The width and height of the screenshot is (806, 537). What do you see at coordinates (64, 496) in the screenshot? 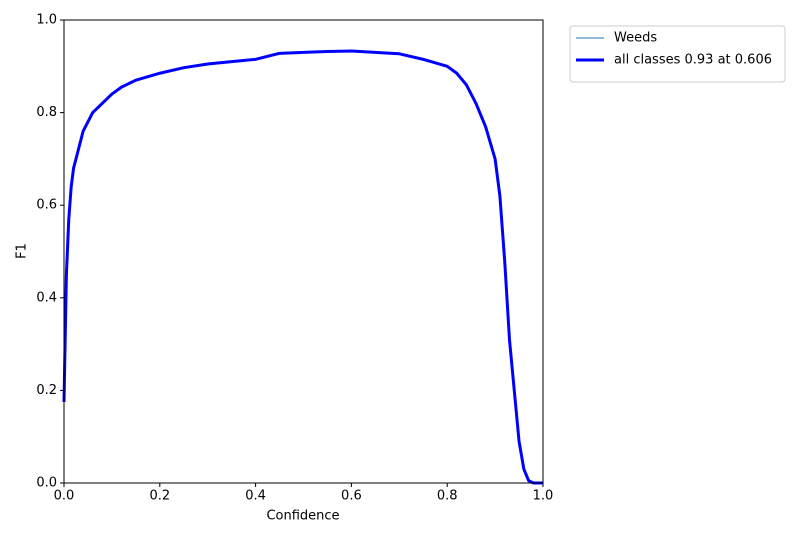
I see `x-tick-label: 0.0` at bounding box center [64, 496].